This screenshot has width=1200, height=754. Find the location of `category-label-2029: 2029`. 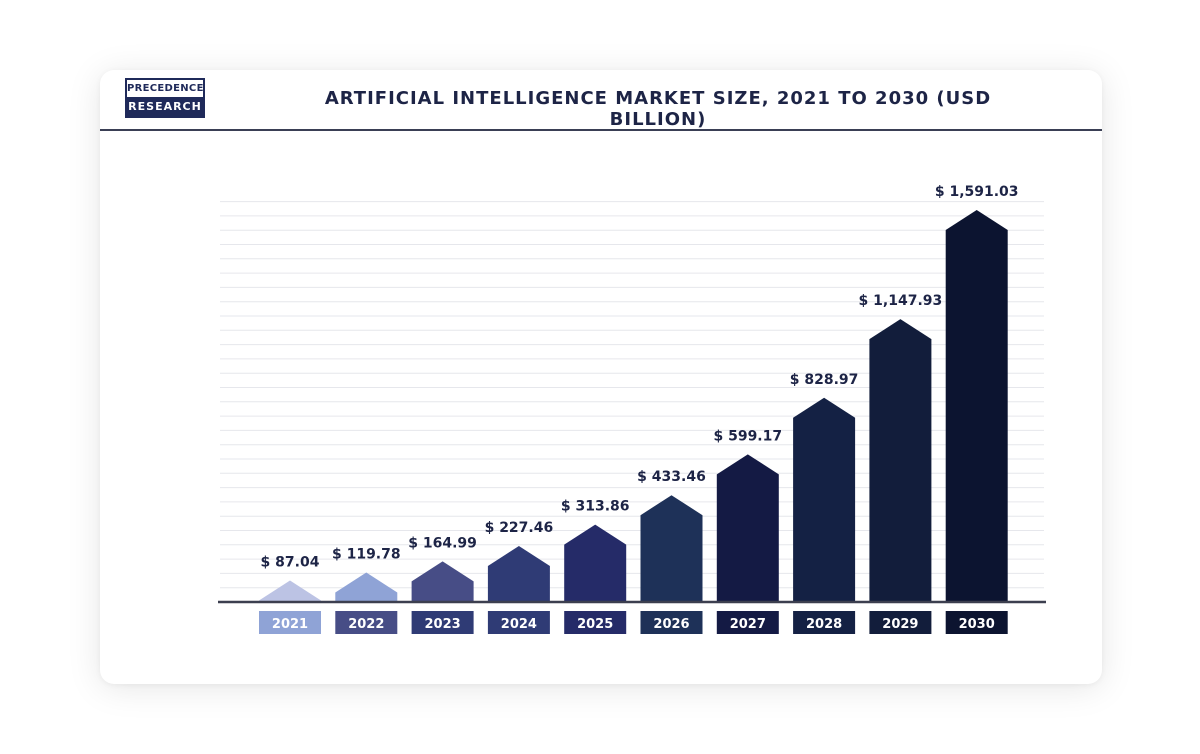

category-label-2029: 2029 is located at coordinates (900, 624).